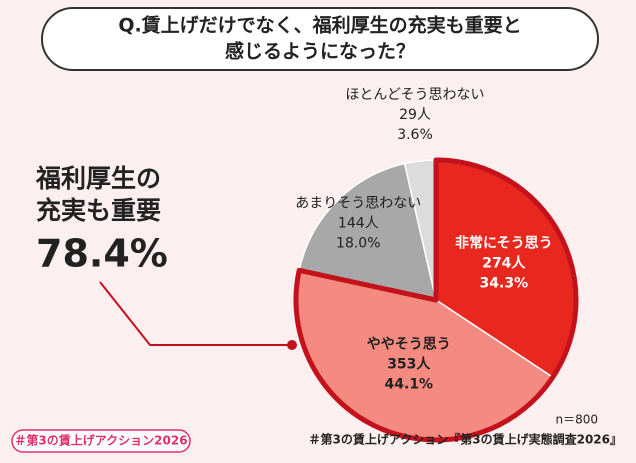 The image size is (636, 463). What do you see at coordinates (292, 345) in the screenshot?
I see `leader-dot` at bounding box center [292, 345].